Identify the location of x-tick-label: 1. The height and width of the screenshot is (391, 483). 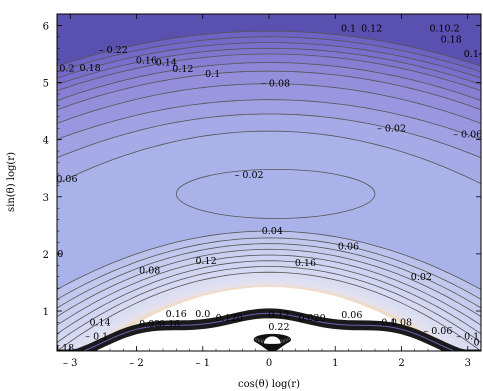
(335, 363).